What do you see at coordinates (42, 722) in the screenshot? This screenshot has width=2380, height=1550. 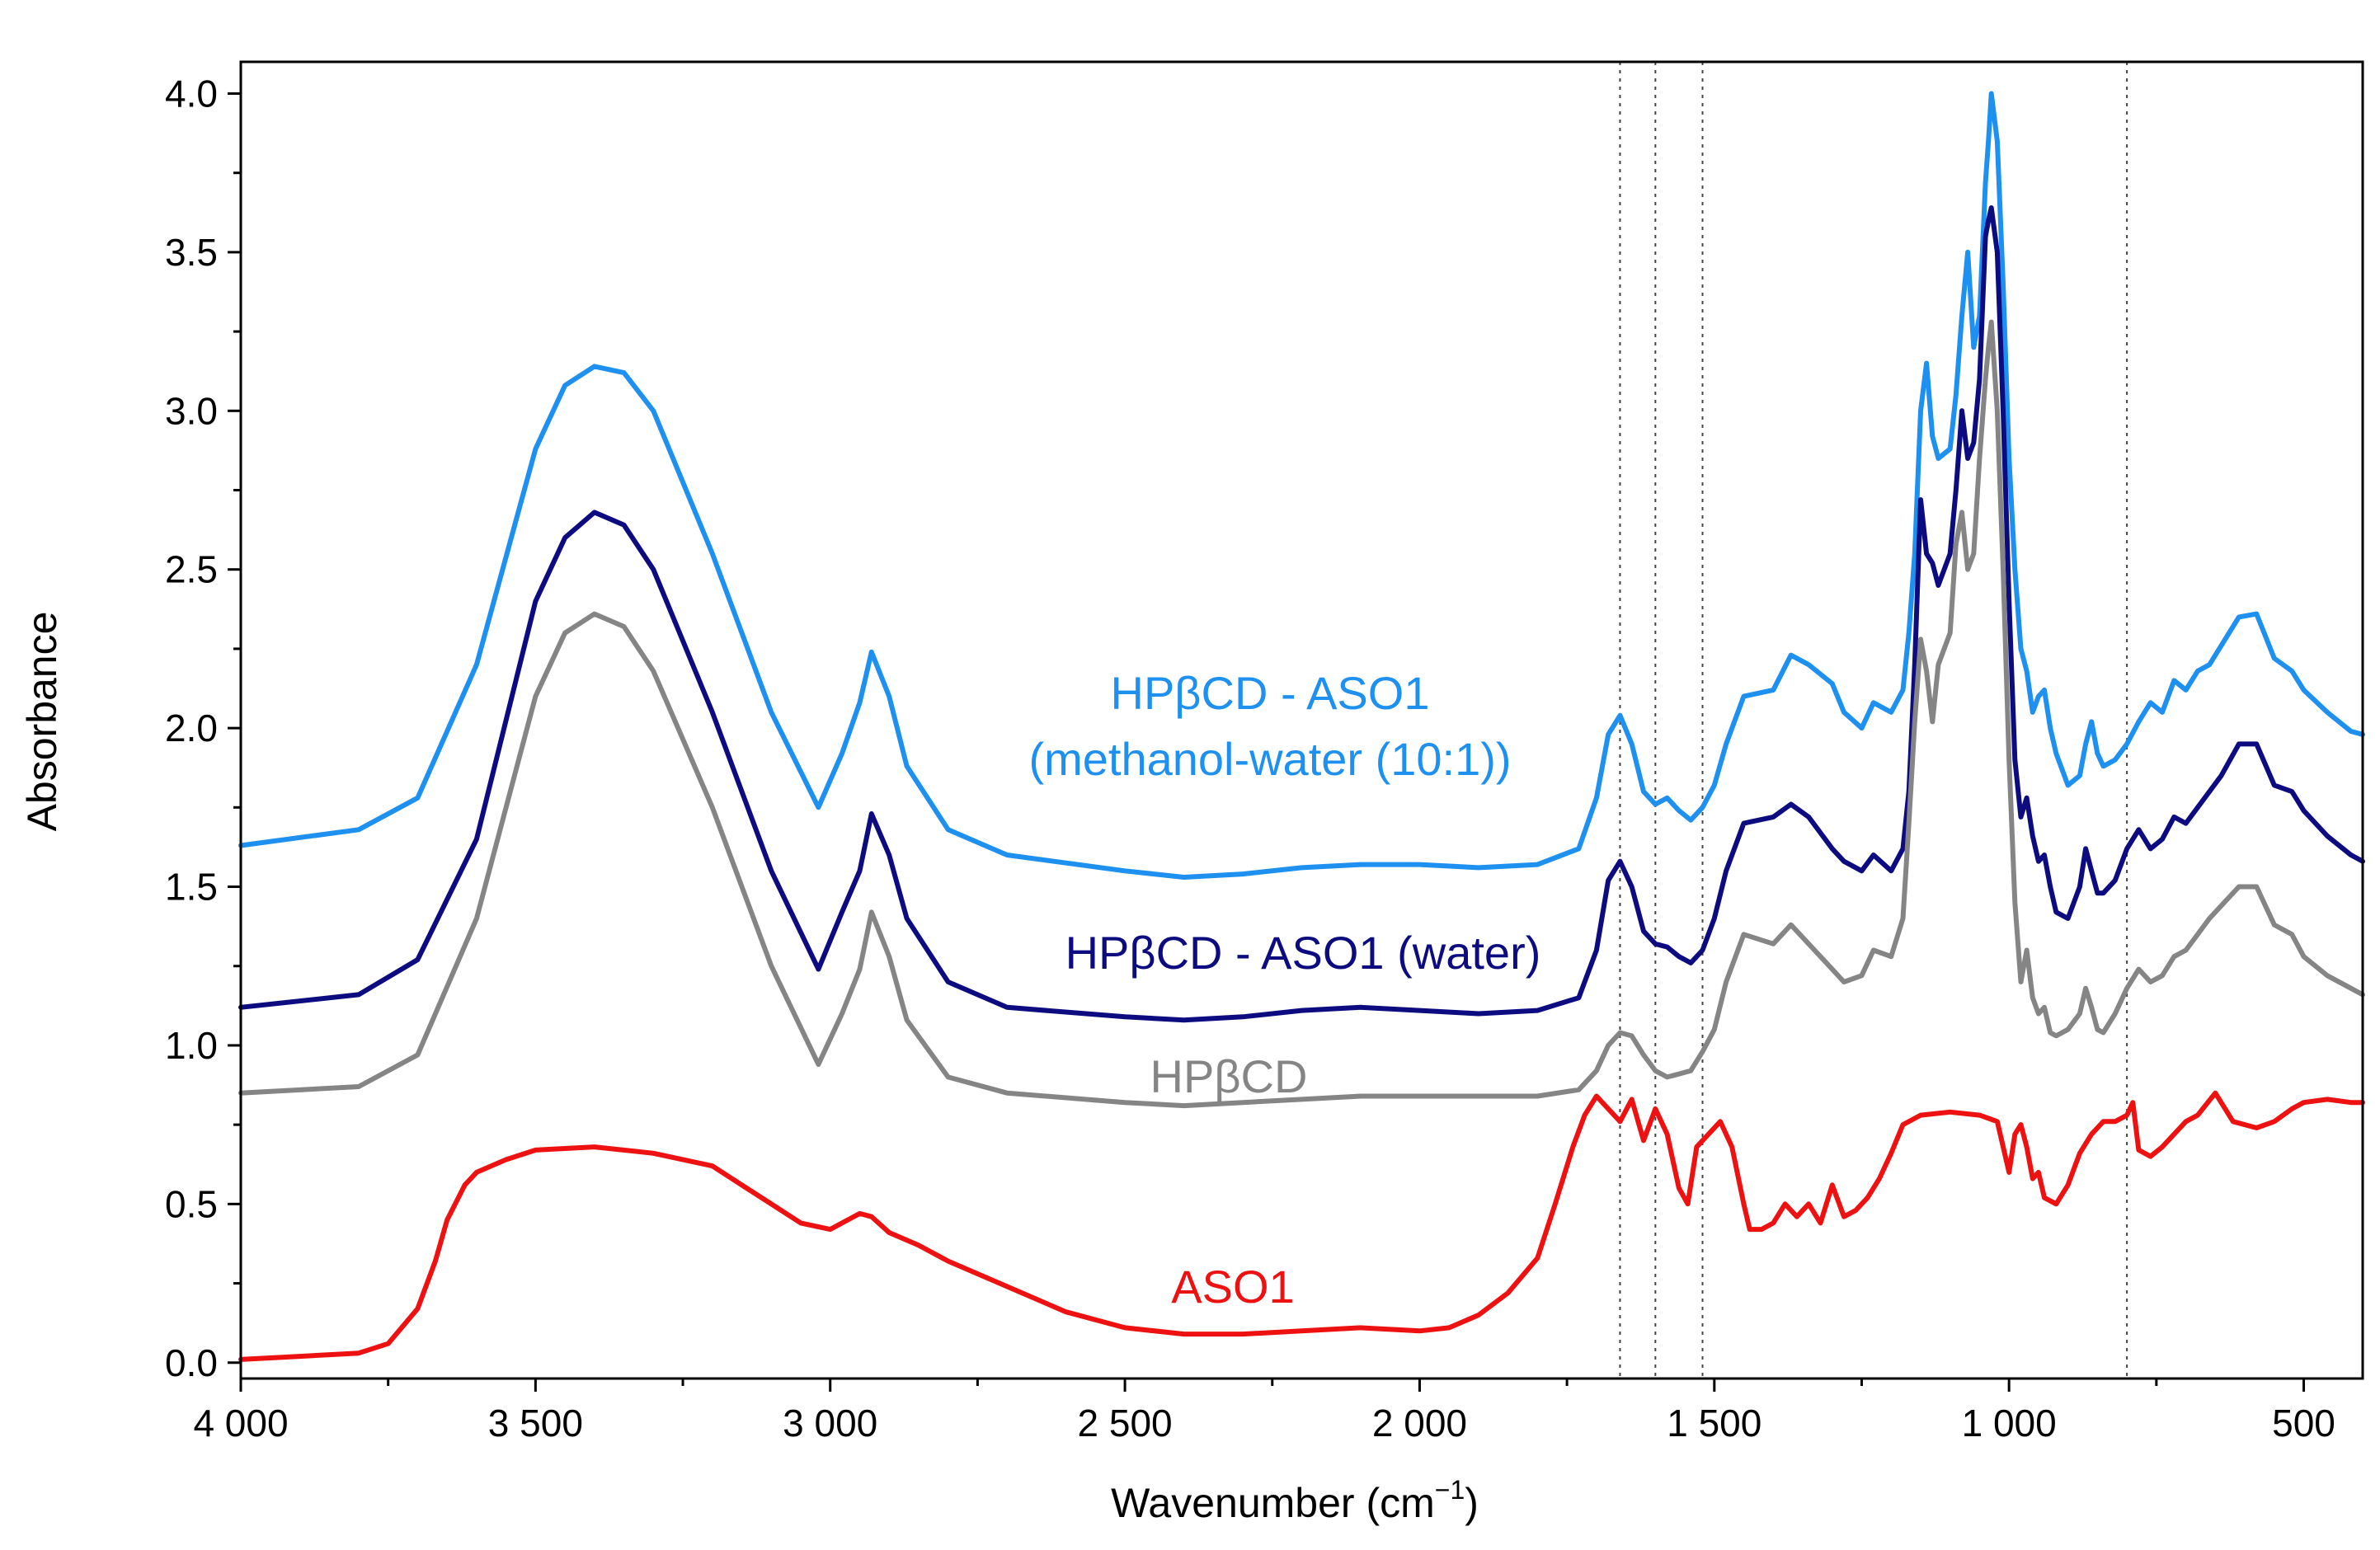 I see `y-axis-title: Absorbance` at bounding box center [42, 722].